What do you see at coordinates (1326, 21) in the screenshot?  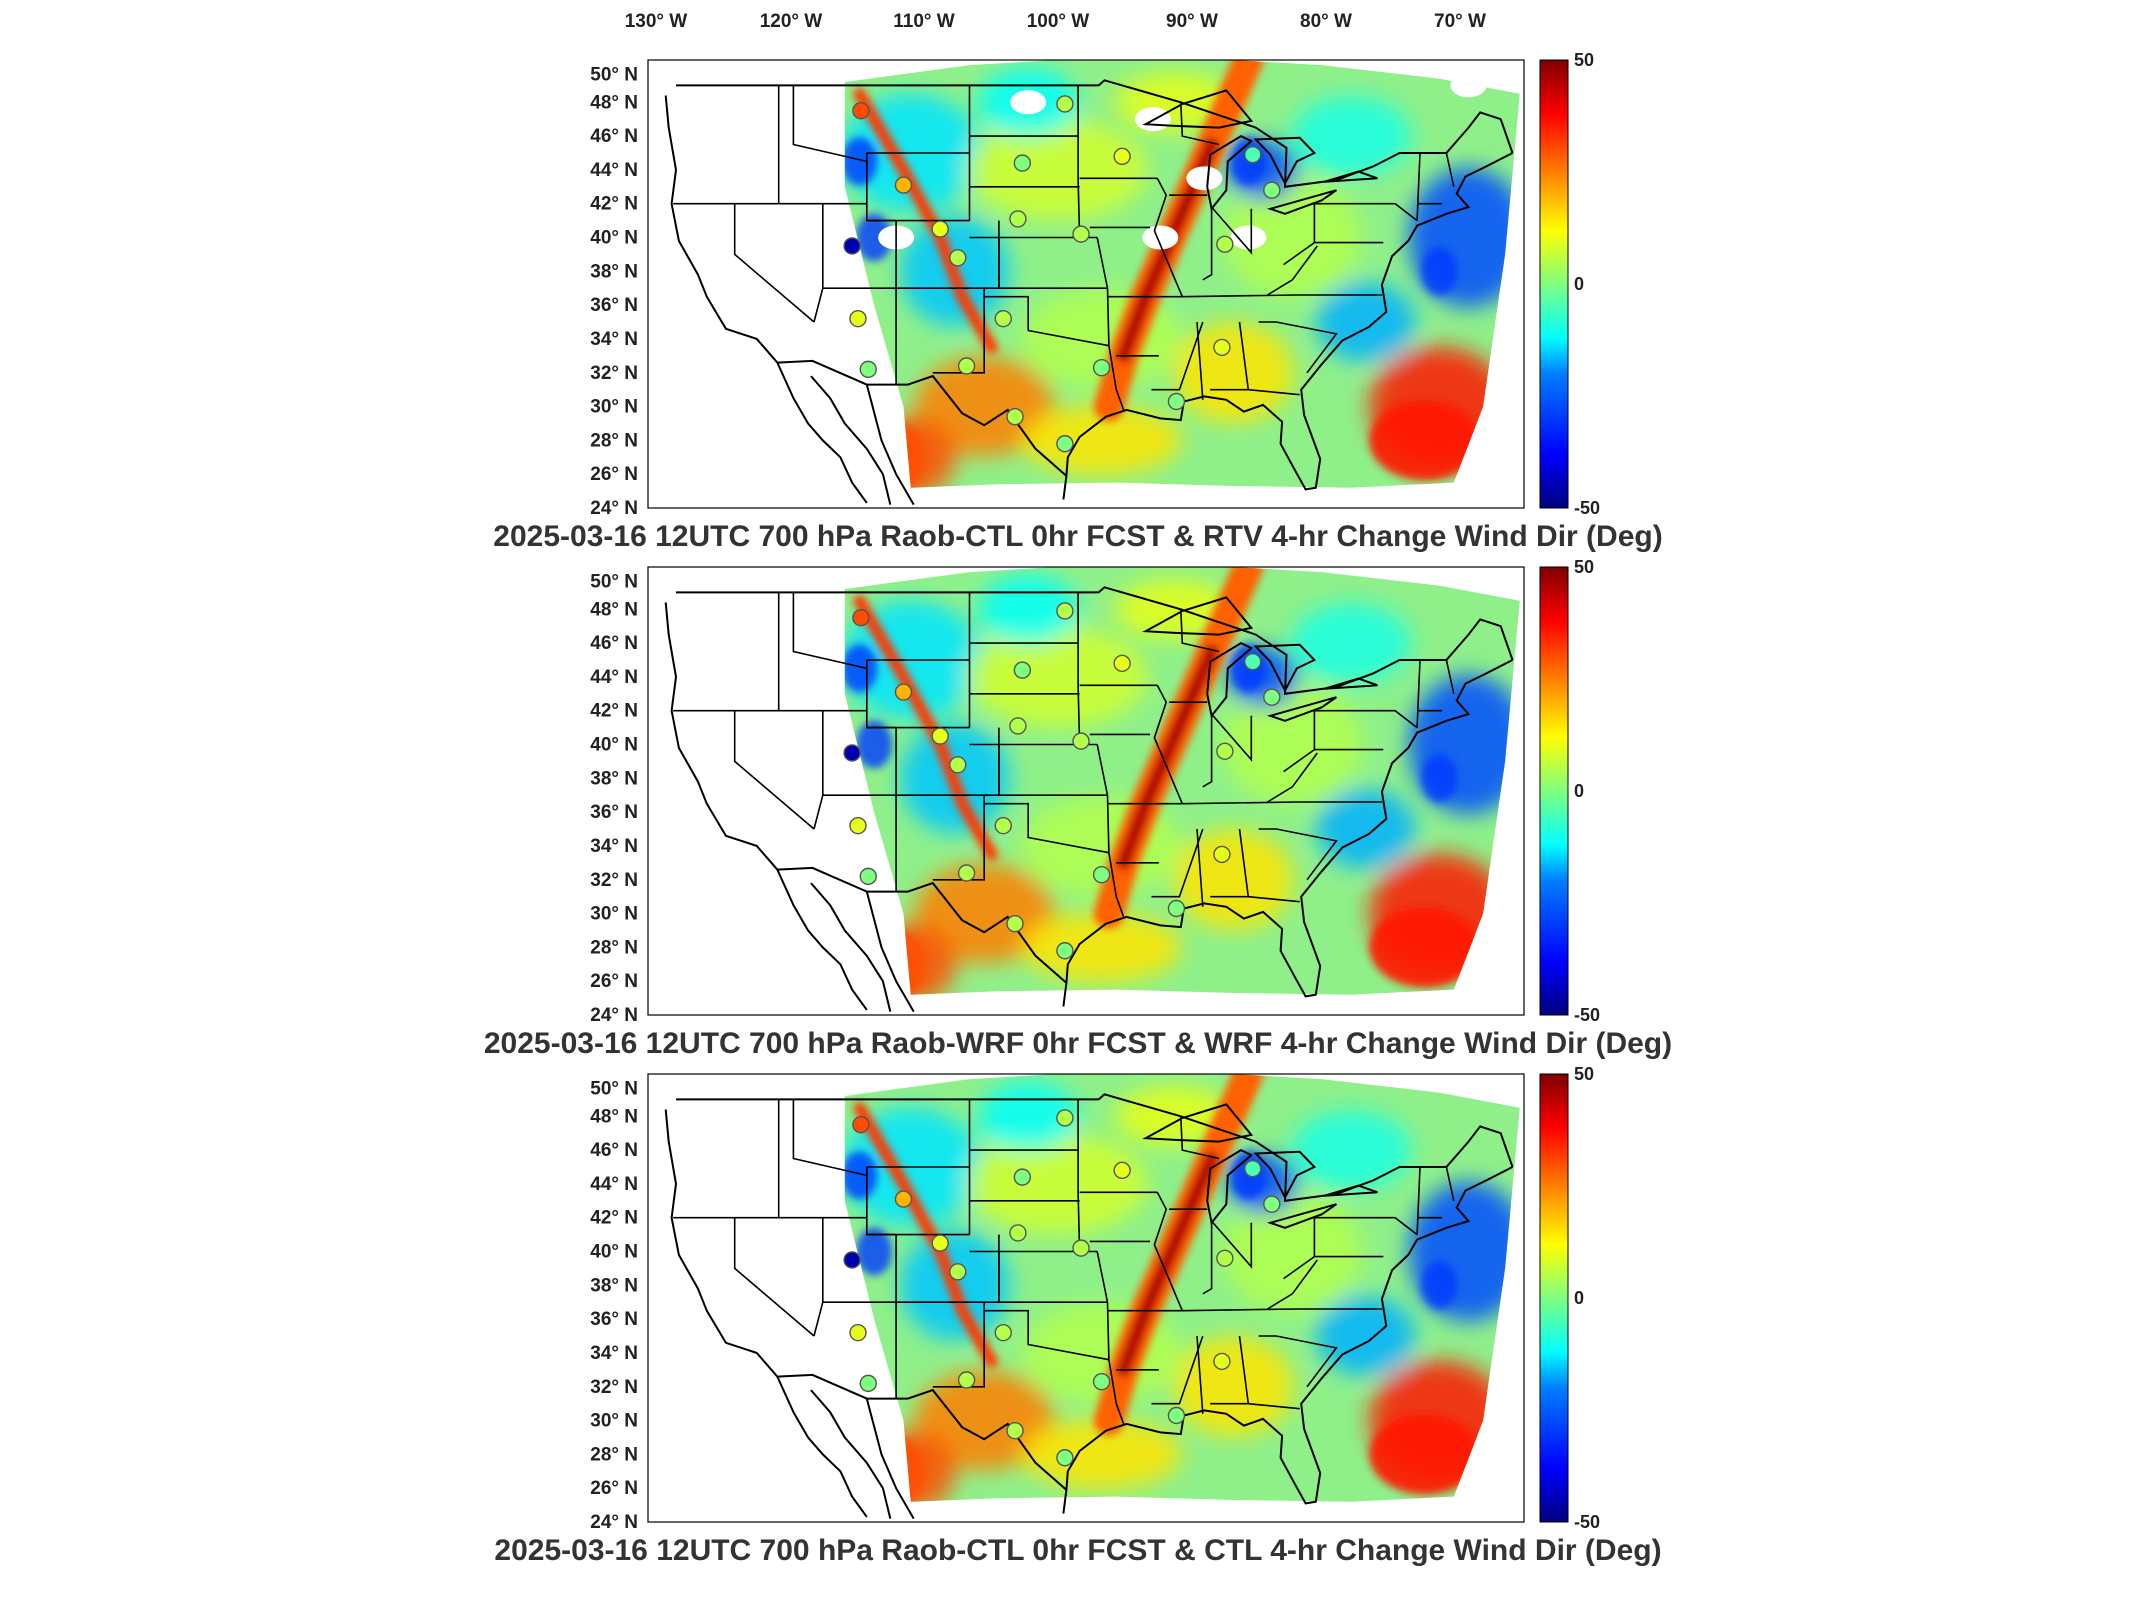 I see `lon-label: 80° W` at bounding box center [1326, 21].